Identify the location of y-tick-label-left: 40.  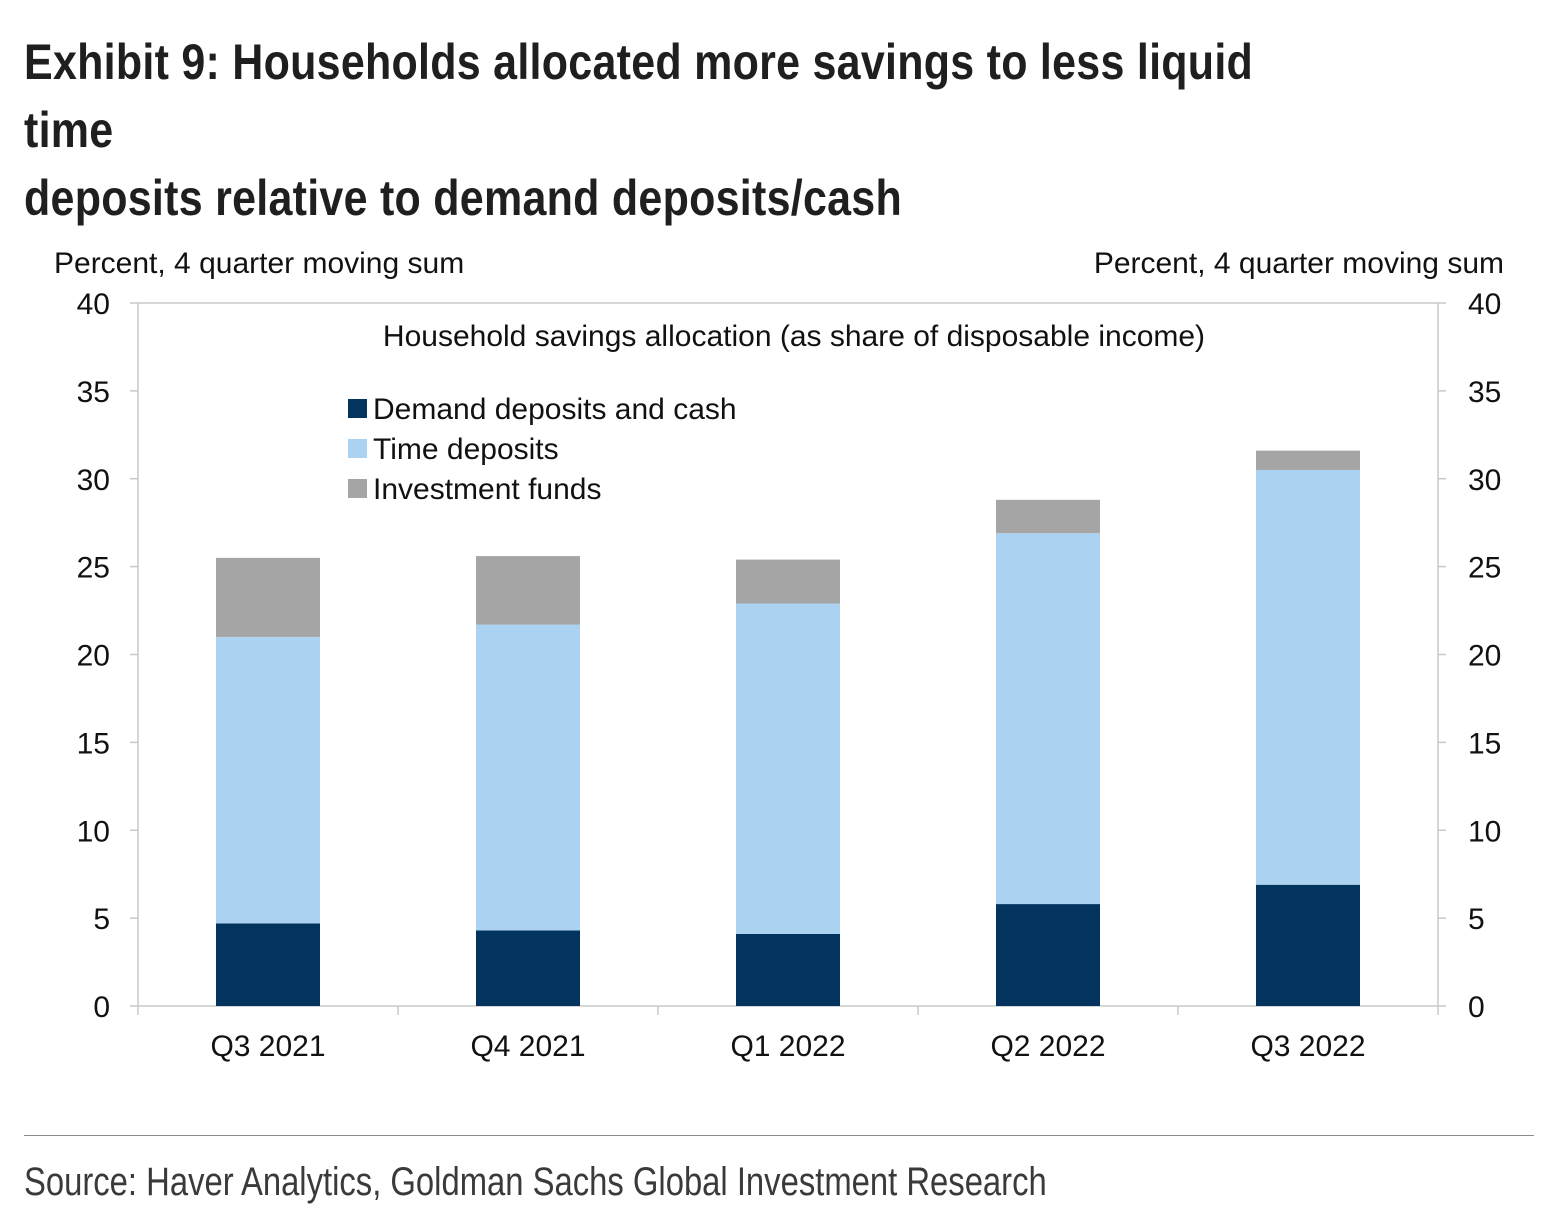
(93, 304).